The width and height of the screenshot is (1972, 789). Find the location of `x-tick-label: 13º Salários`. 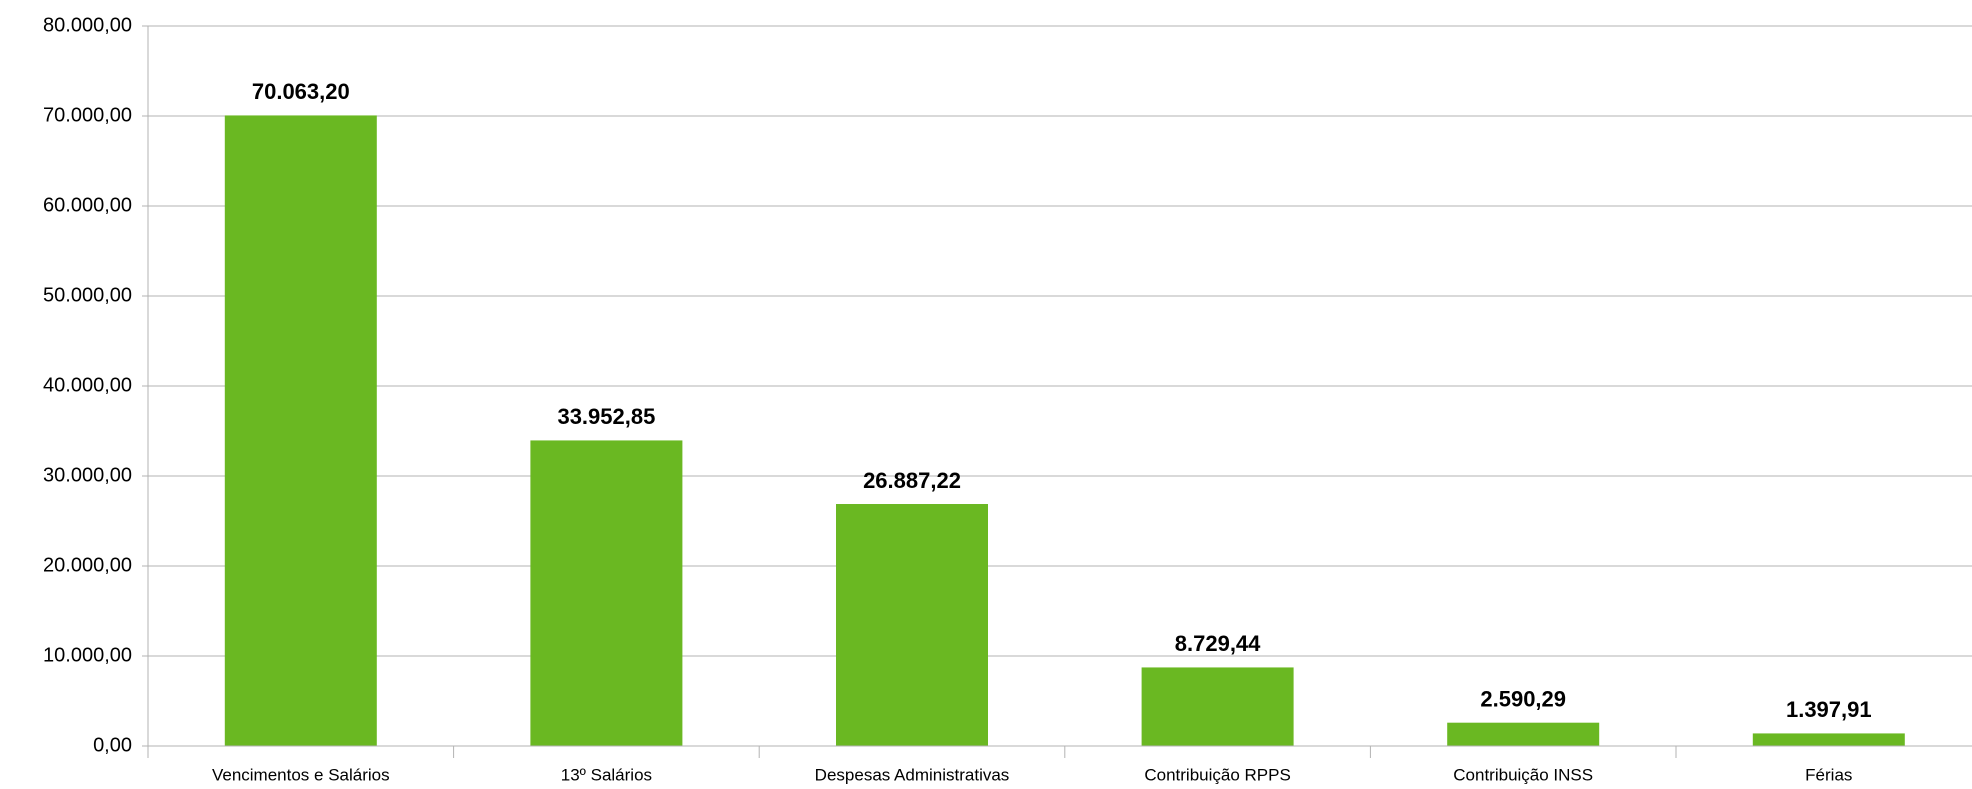

x-tick-label: 13º Salários is located at coordinates (606, 774).